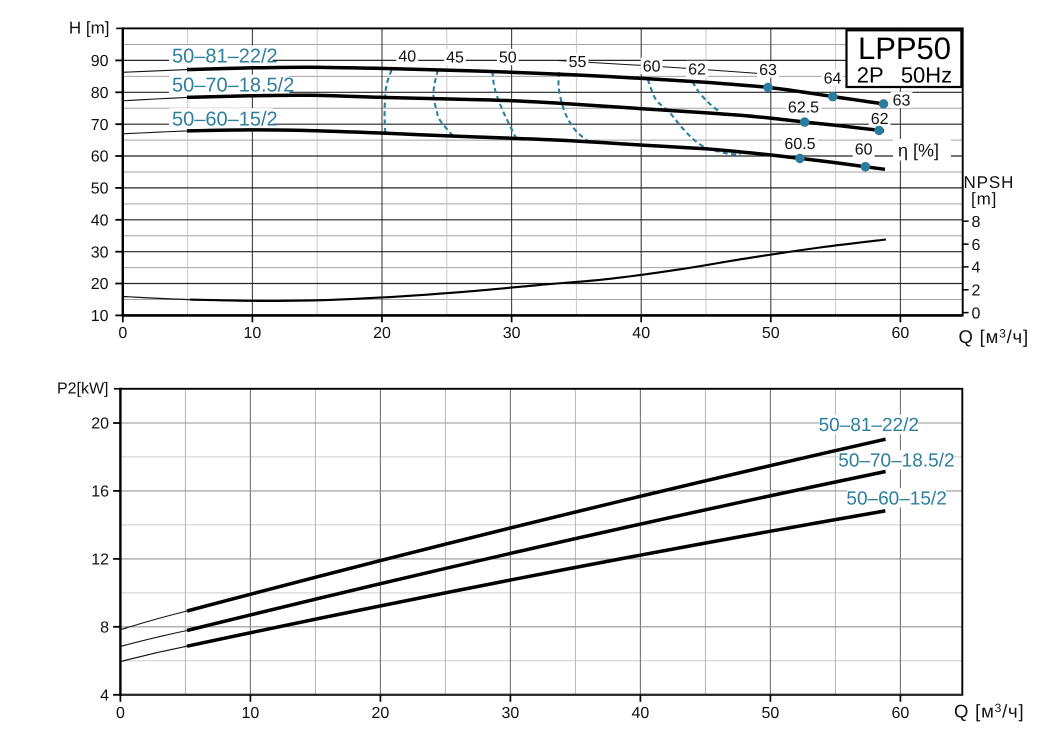 Image resolution: width=1058 pixels, height=755 pixels. I want to click on svg-text: H [m], so click(89, 28).